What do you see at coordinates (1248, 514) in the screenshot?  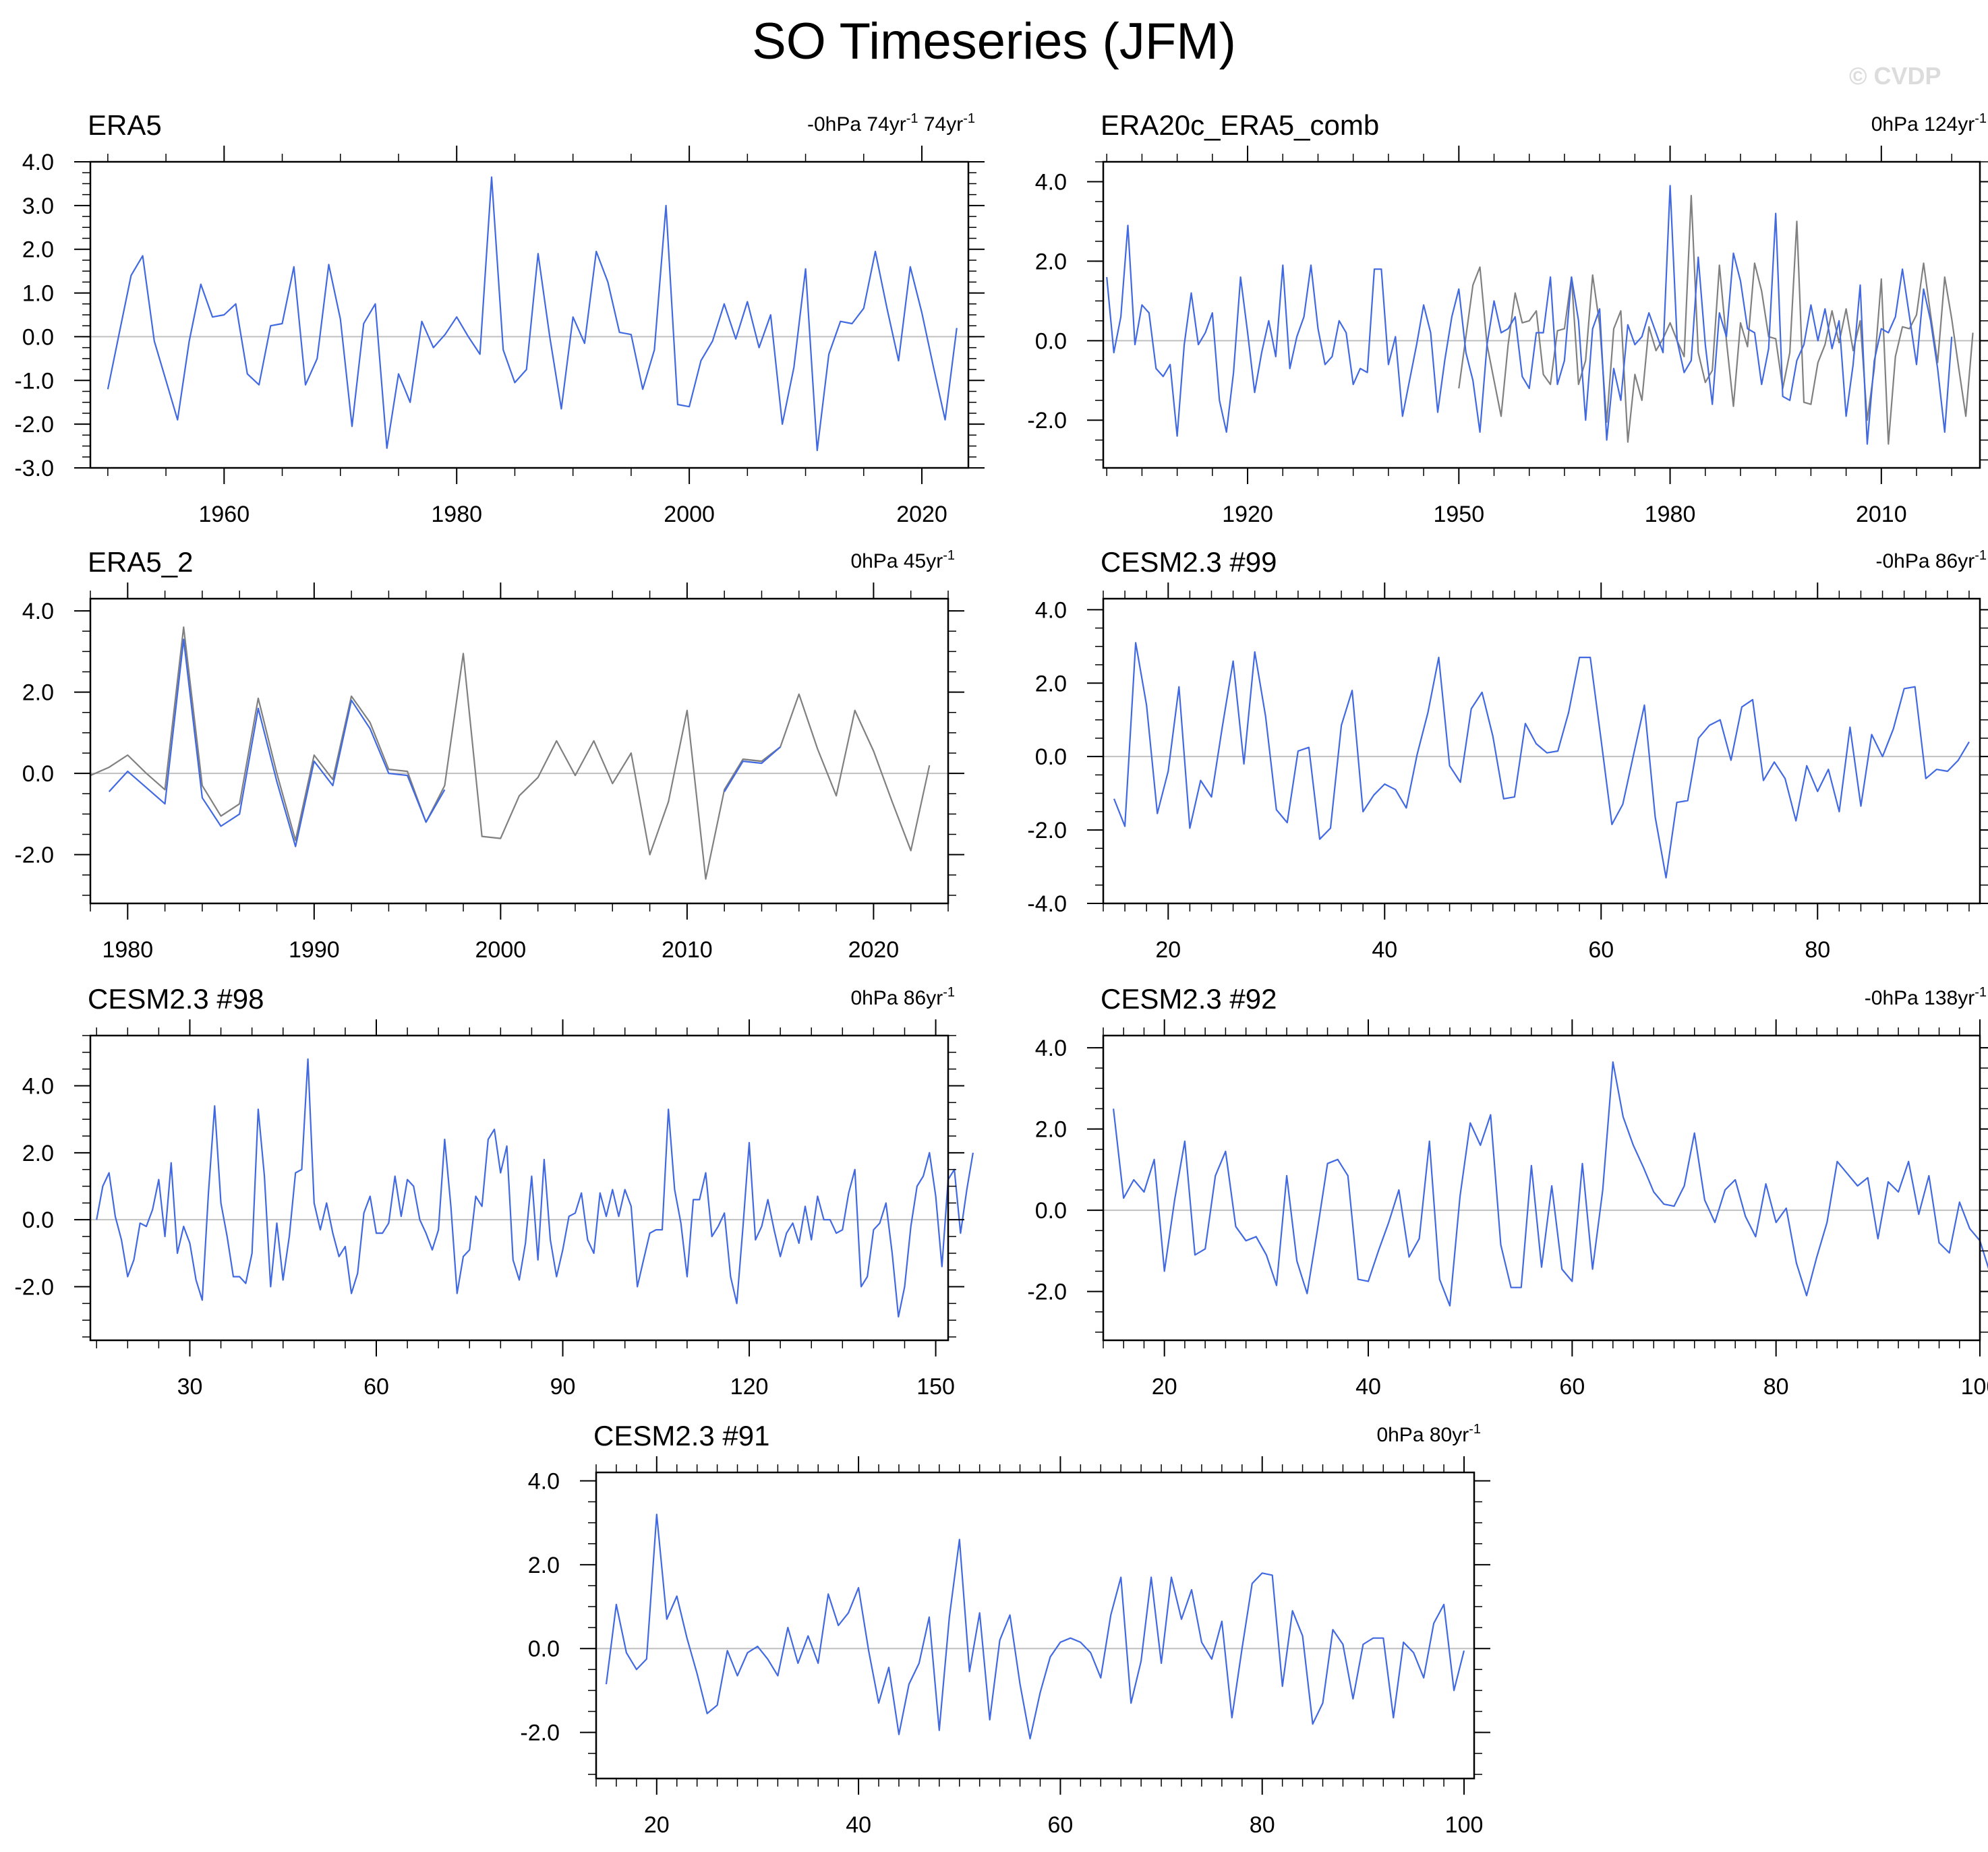 I see `x-tick-label: 1920` at bounding box center [1248, 514].